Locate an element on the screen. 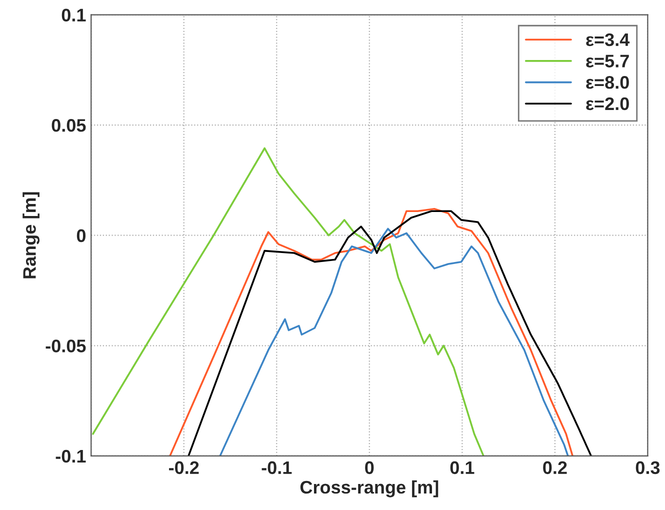 Image resolution: width=665 pixels, height=510 pixels. x-axis-title: Cross-range [m] is located at coordinates (369, 489).